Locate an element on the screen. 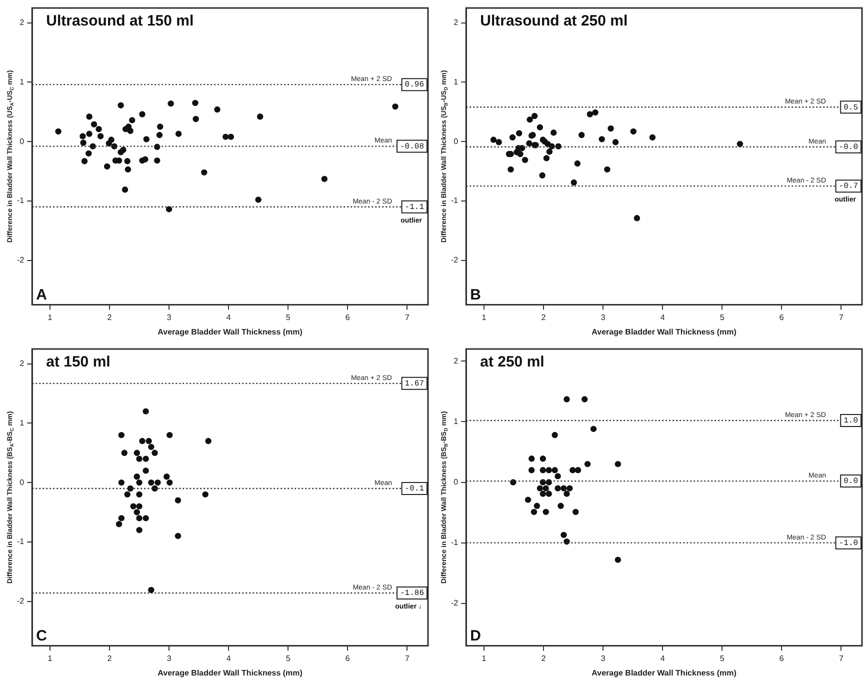 This screenshot has height=683, width=868. annotation: B is located at coordinates (476, 295).